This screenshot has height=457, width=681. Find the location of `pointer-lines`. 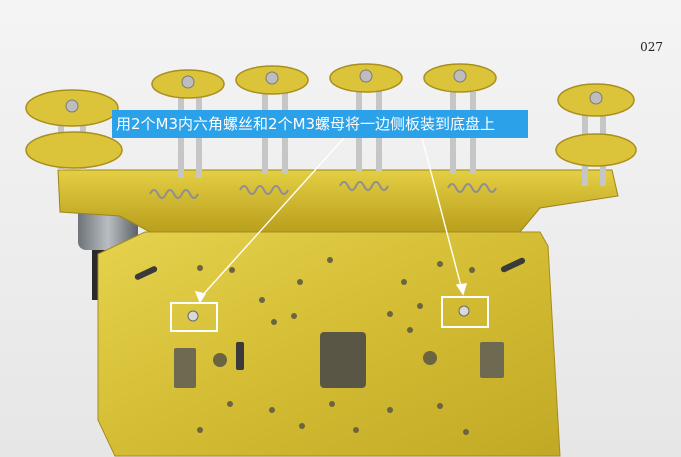

pointer-lines is located at coordinates (330, 220).